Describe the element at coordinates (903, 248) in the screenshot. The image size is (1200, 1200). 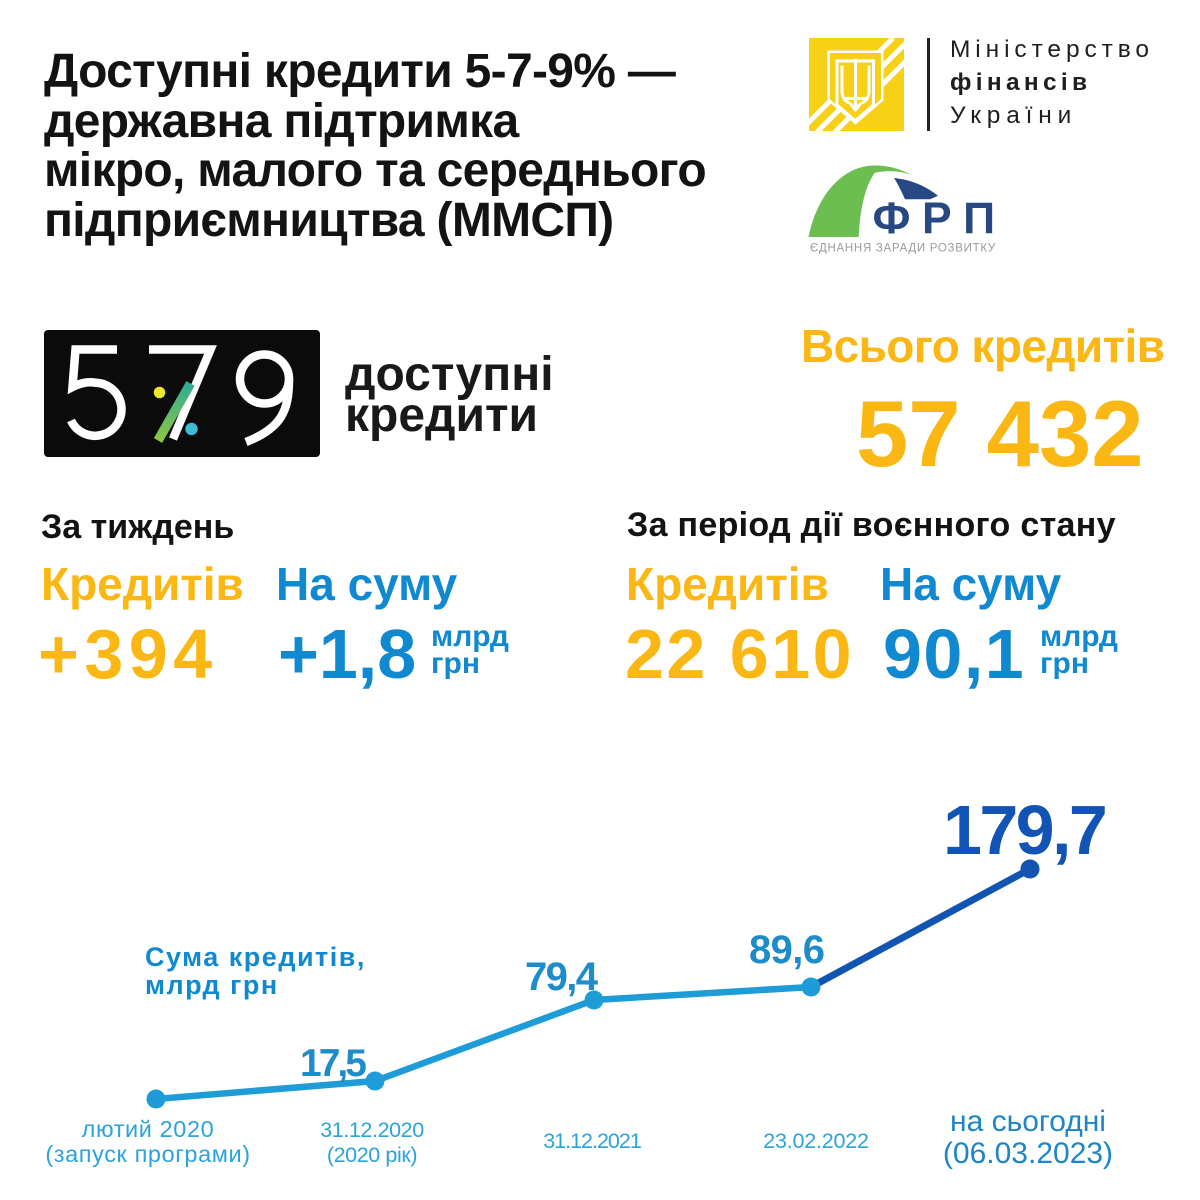
I see `svg-text: ЄДНАННЯ ЗАРАДИ РОЗВИТКУ` at that location.